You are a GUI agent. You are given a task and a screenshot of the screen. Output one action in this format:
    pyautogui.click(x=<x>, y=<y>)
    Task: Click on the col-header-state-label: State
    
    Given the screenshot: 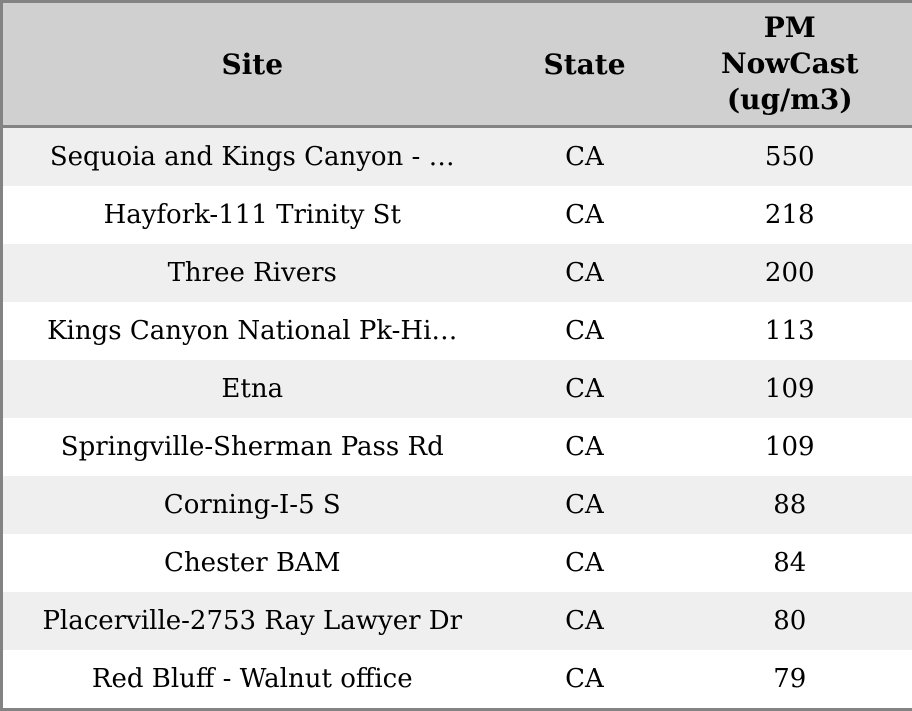 What is the action you would take?
    pyautogui.click(x=584, y=64)
    